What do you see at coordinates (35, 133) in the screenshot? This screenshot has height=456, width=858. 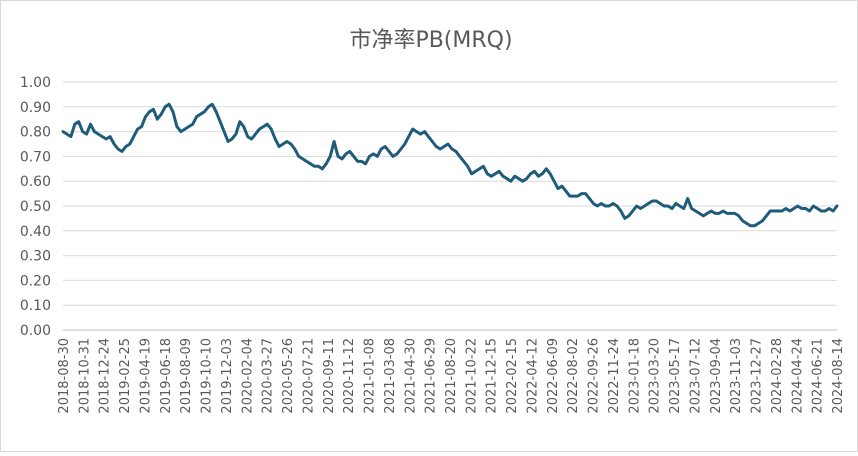 I see `y-tick-label: 0.80` at bounding box center [35, 133].